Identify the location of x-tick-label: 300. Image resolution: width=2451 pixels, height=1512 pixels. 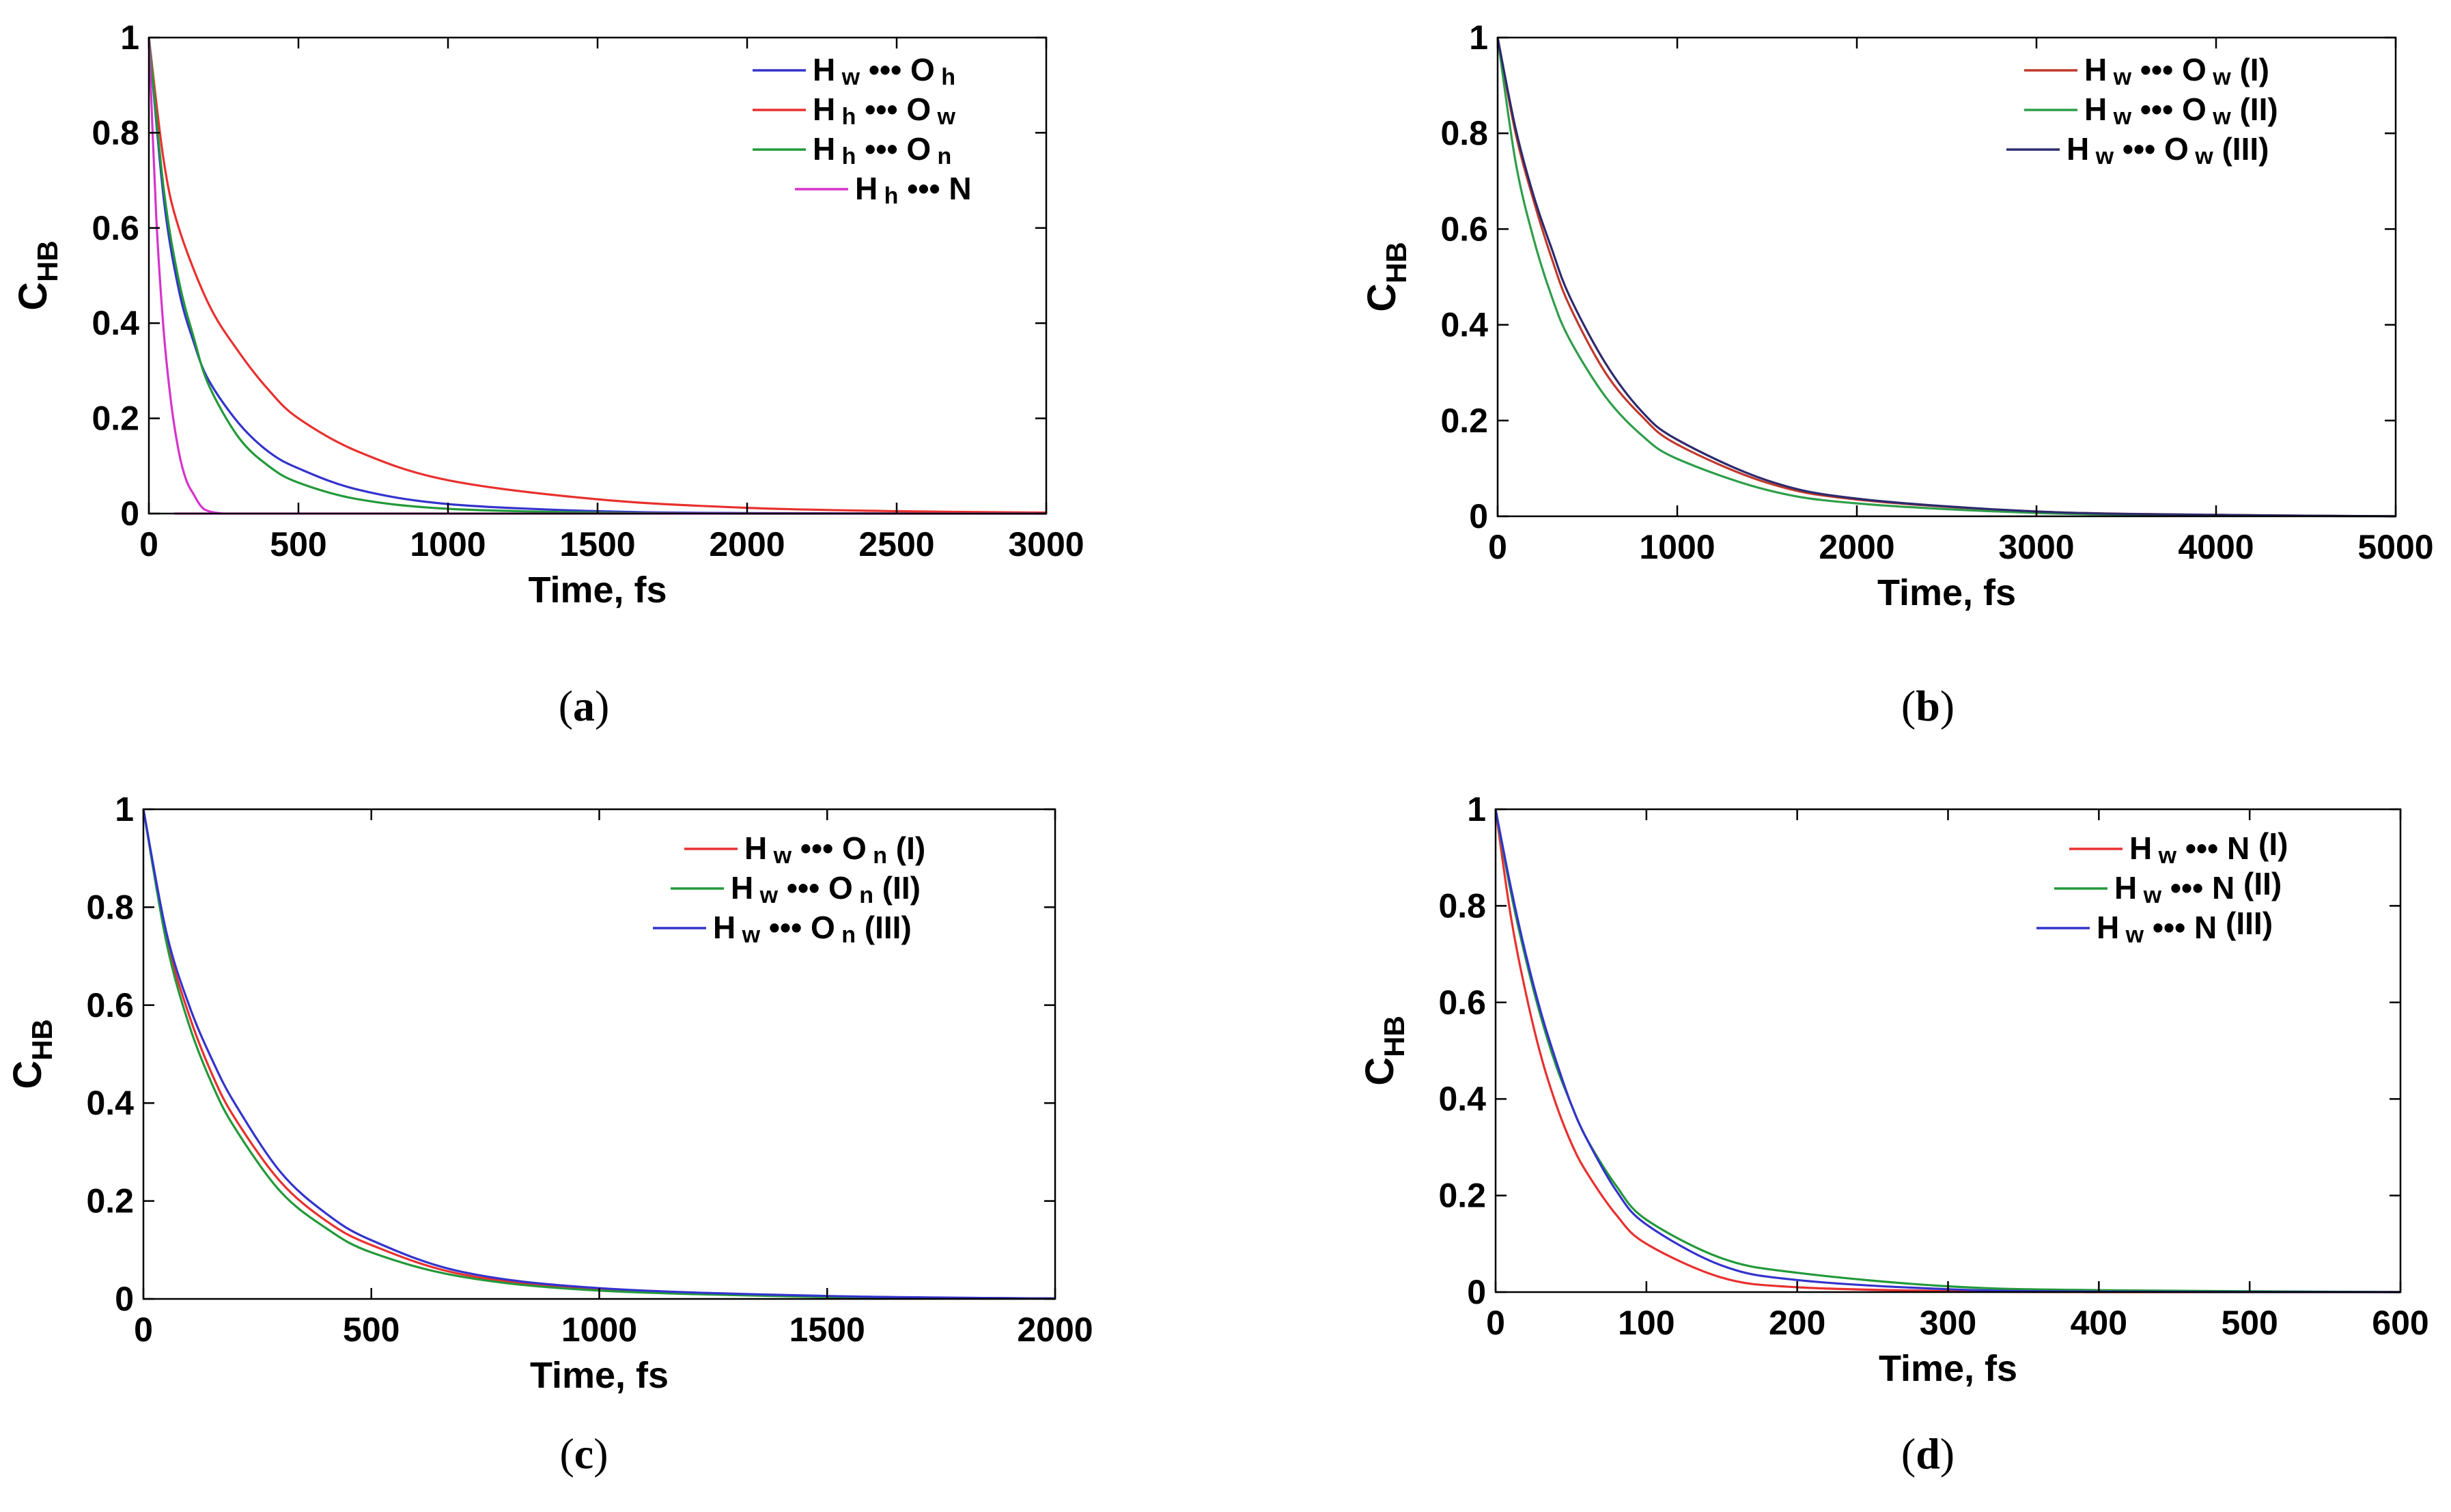
(1948, 1323).